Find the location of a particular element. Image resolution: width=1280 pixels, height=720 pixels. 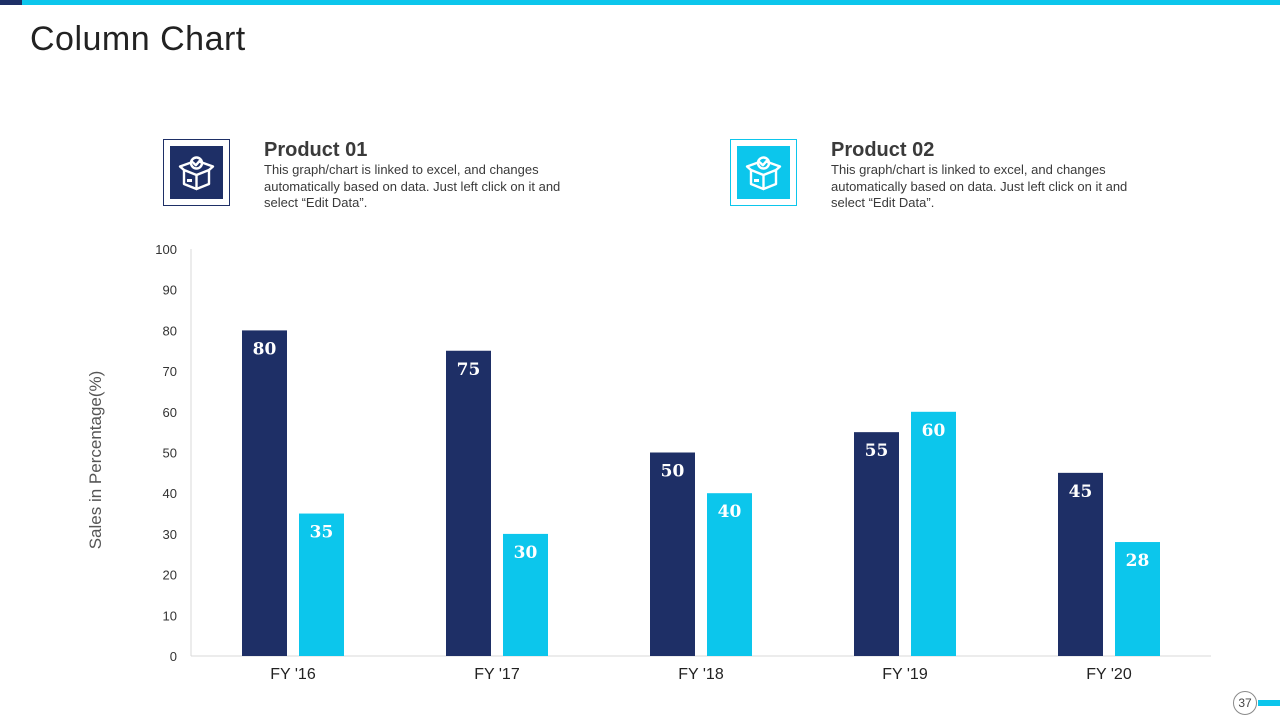

top-accent-bar is located at coordinates (640, 2).